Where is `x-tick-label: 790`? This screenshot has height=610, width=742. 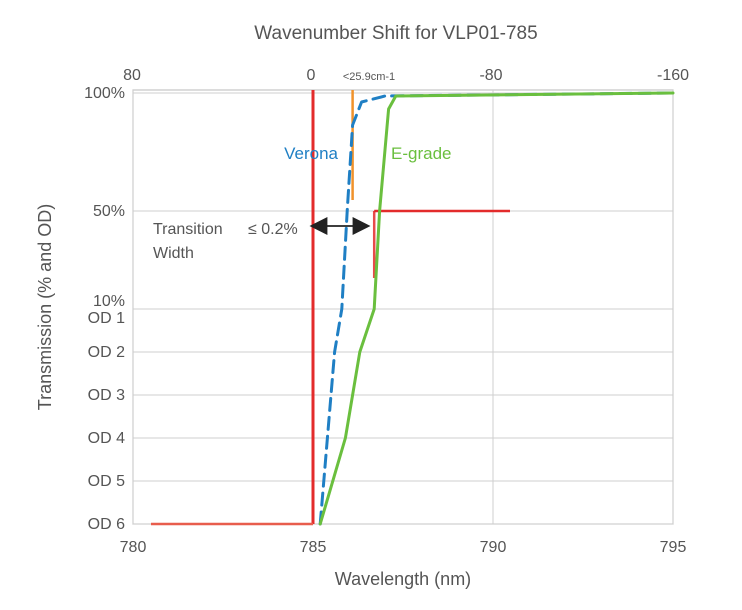 x-tick-label: 790 is located at coordinates (493, 547).